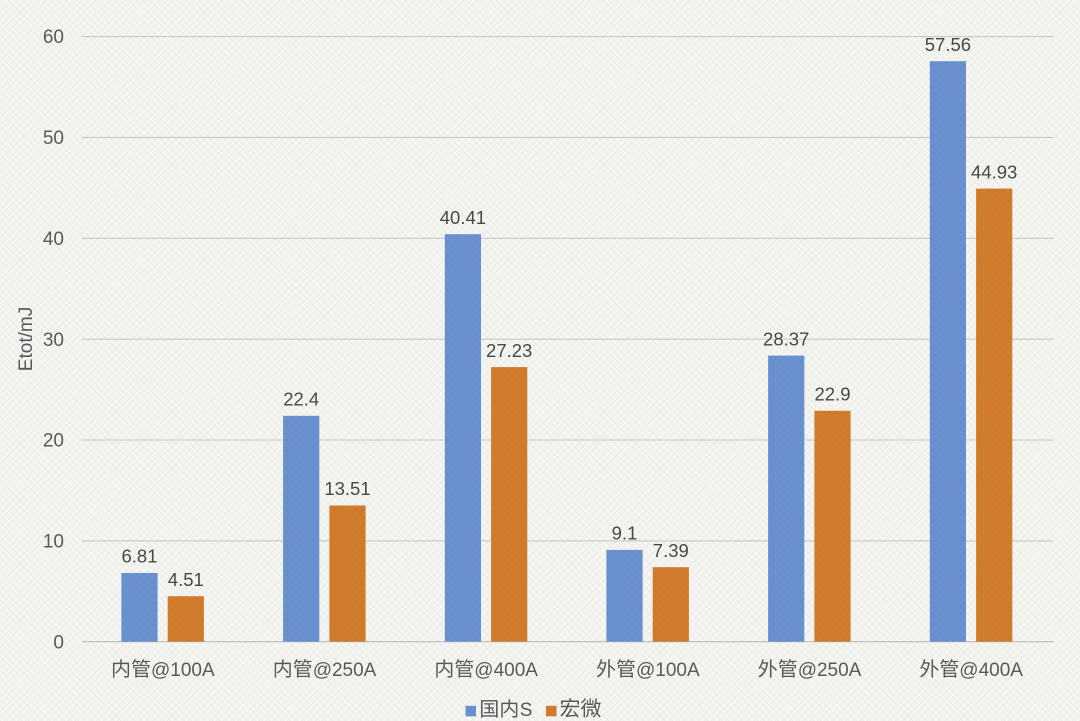  Describe the element at coordinates (186, 579) in the screenshot. I see `svg-text: 4.51` at that location.